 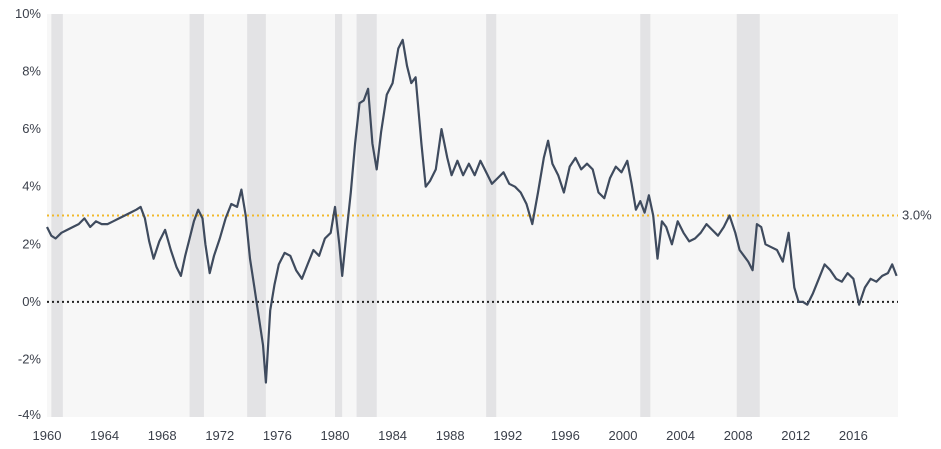 I want to click on y-tick-label: -4%, so click(x=30, y=414).